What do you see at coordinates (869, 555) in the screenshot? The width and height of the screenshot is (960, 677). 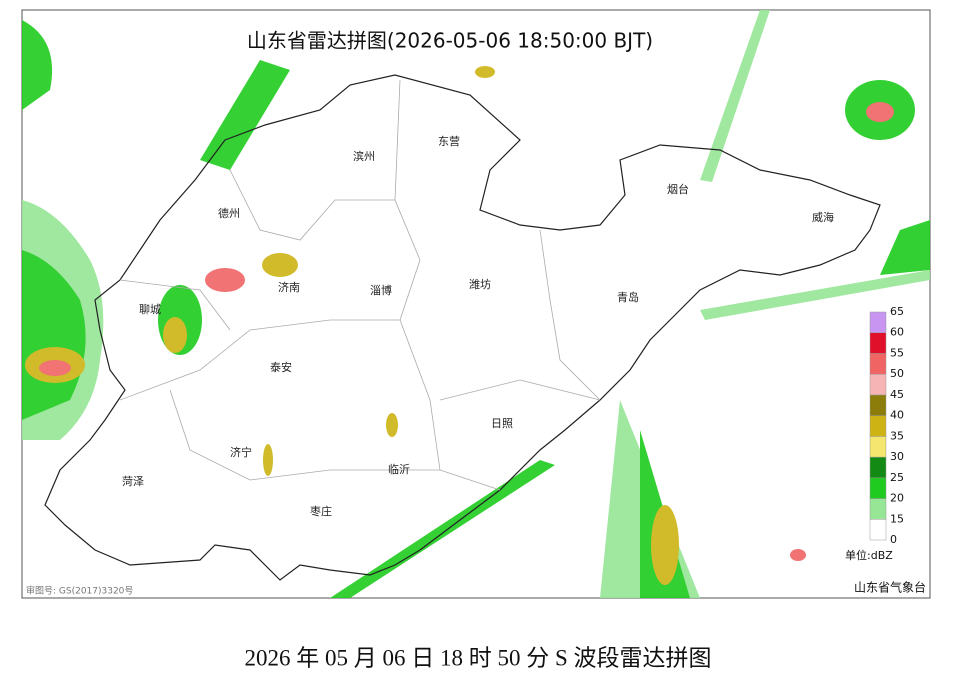 I see `legend-unit: 单位:dBZ` at bounding box center [869, 555].